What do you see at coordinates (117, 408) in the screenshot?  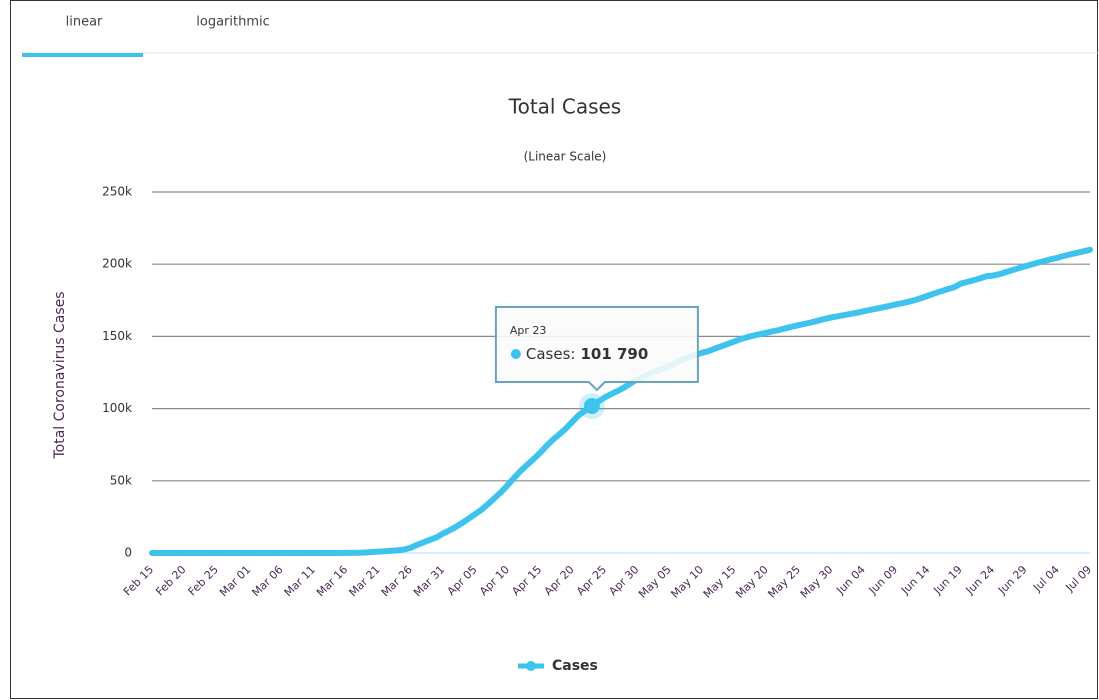 I see `y-tick-label: 100k` at bounding box center [117, 408].